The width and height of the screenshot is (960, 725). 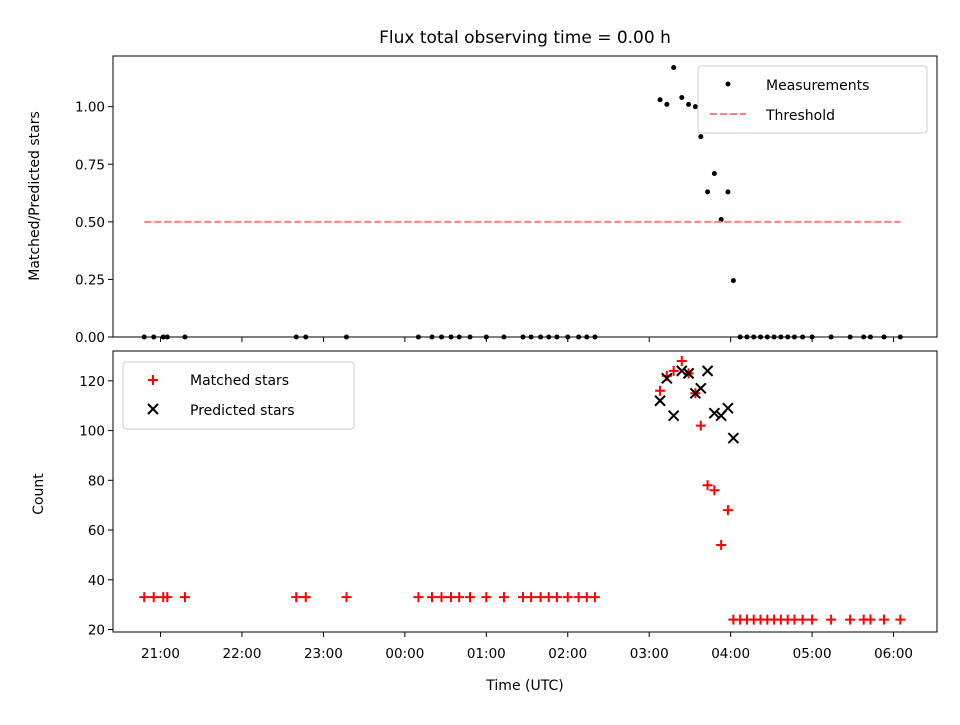 What do you see at coordinates (812, 654) in the screenshot?
I see `x-tick-label: 05:00` at bounding box center [812, 654].